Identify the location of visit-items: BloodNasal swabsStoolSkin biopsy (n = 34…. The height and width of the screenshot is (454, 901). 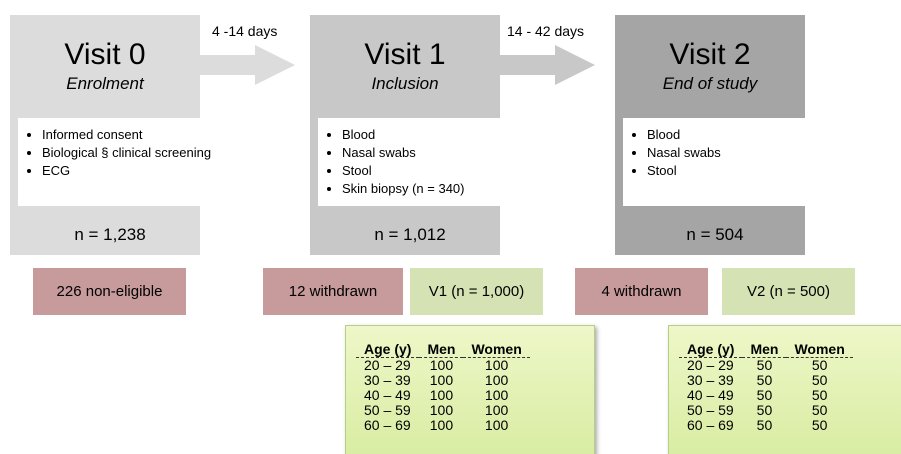
(441, 162).